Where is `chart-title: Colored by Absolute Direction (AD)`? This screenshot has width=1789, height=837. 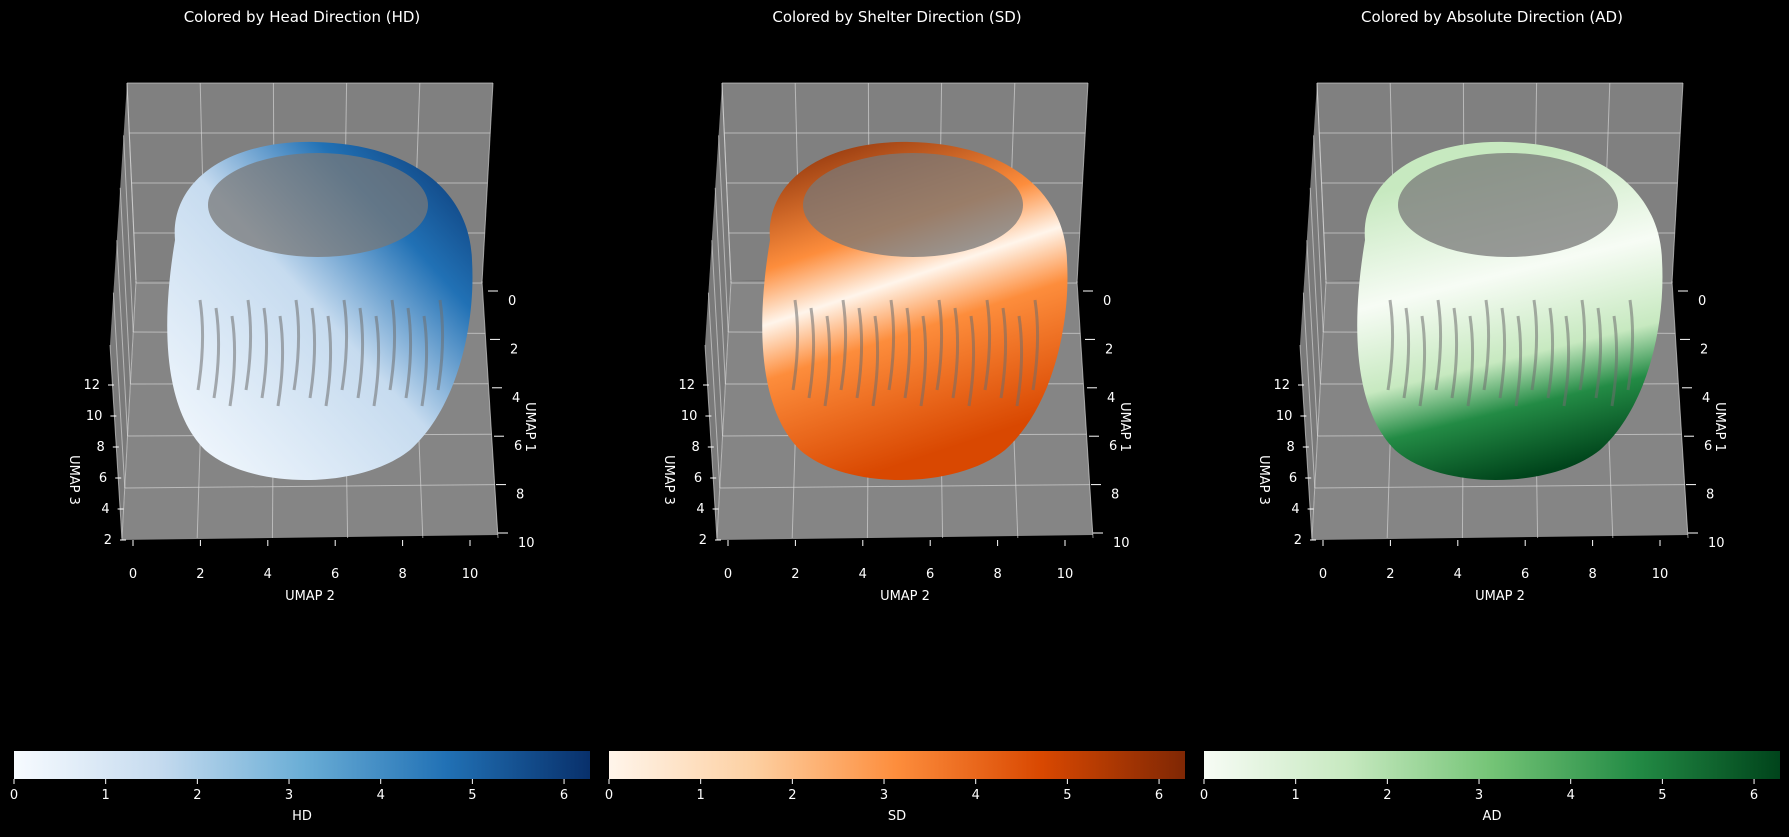
chart-title: Colored by Absolute Direction (AD) is located at coordinates (1492, 17).